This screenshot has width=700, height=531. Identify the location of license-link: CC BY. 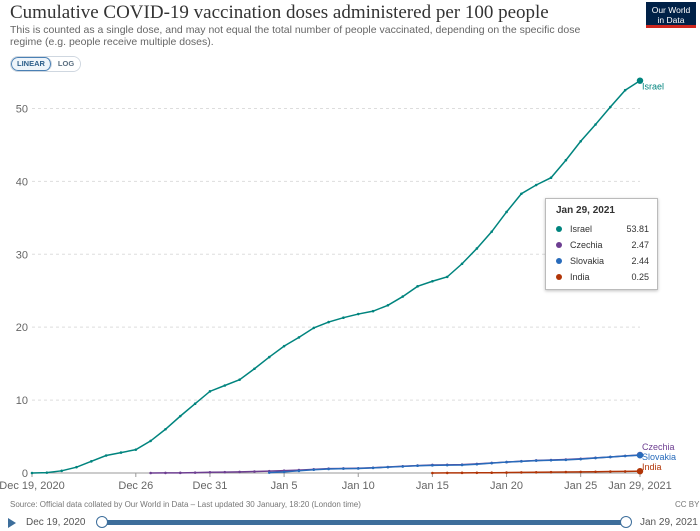
(687, 504).